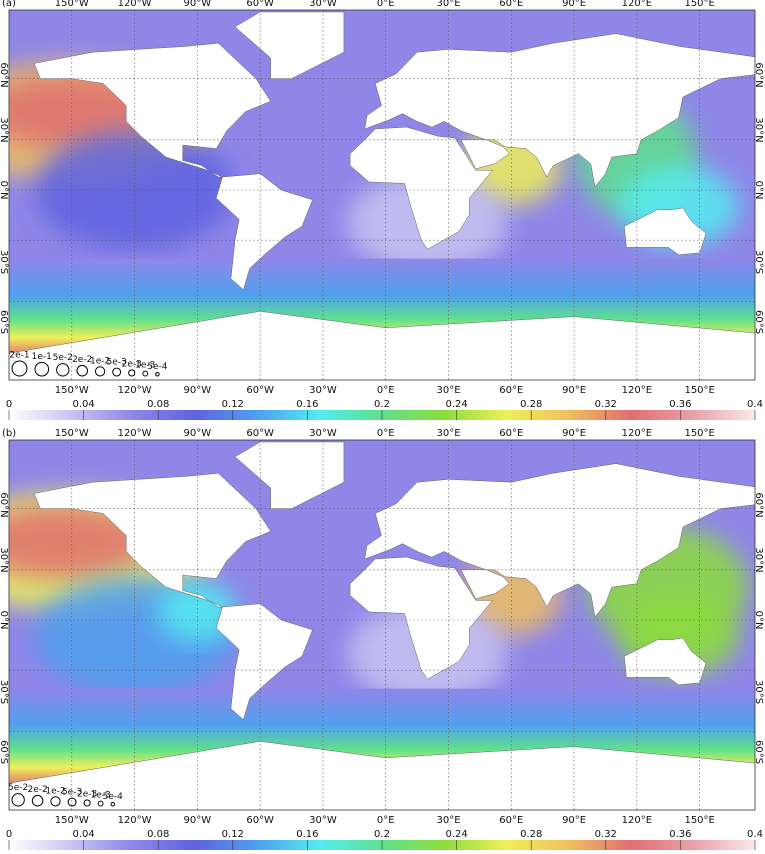 The height and width of the screenshot is (854, 765). I want to click on colorbar-tick-label: 0.24, so click(456, 834).